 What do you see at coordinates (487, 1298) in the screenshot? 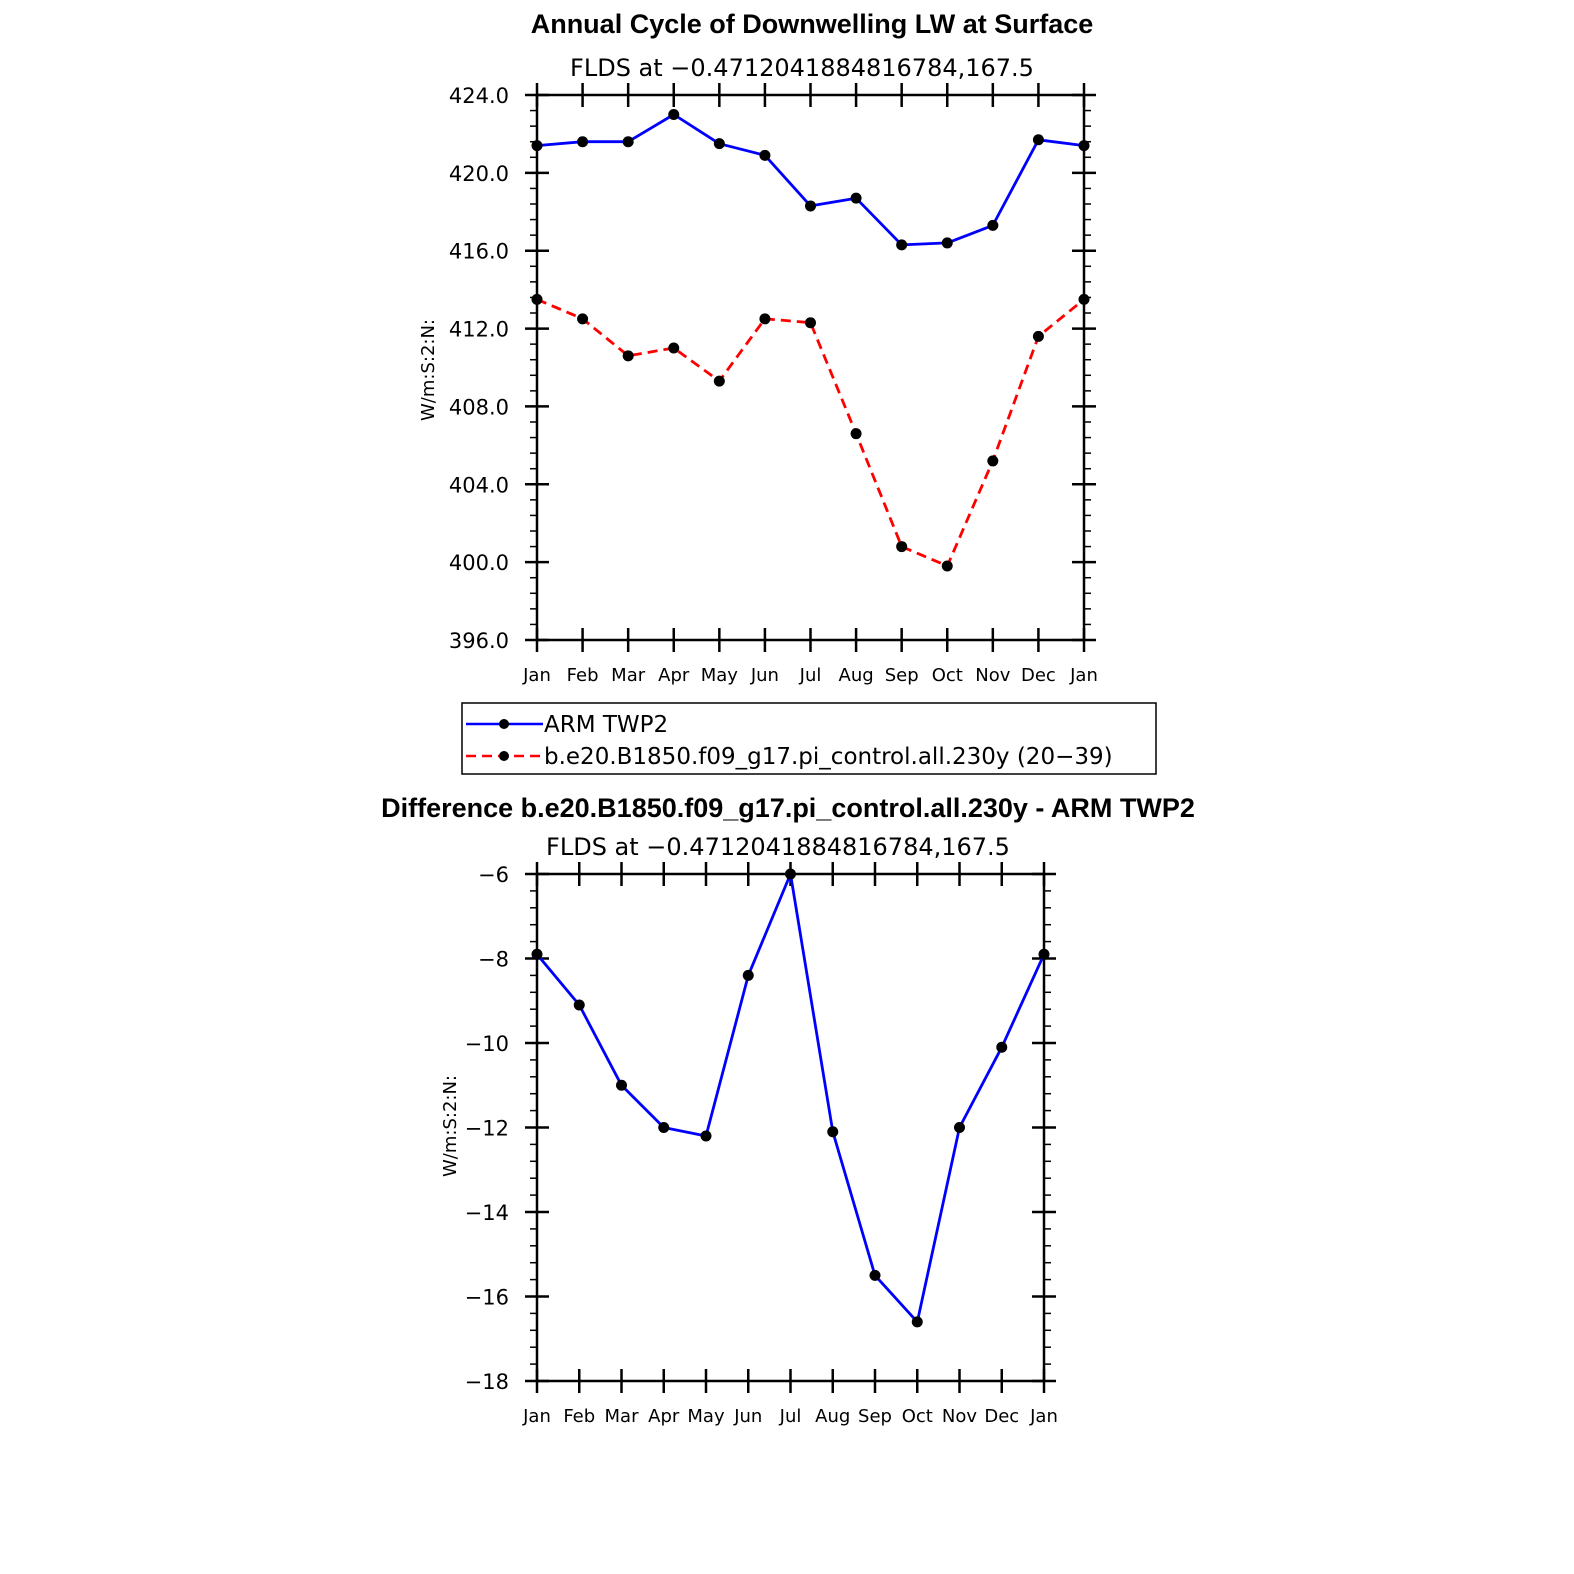
I see `y-tick-label: −16` at bounding box center [487, 1298].